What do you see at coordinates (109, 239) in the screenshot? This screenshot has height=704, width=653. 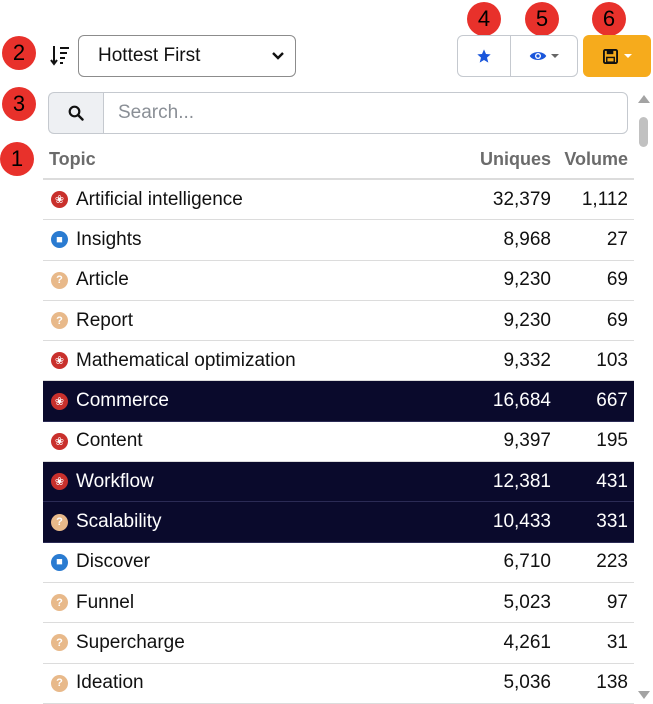 I see `topic-name: Insights` at bounding box center [109, 239].